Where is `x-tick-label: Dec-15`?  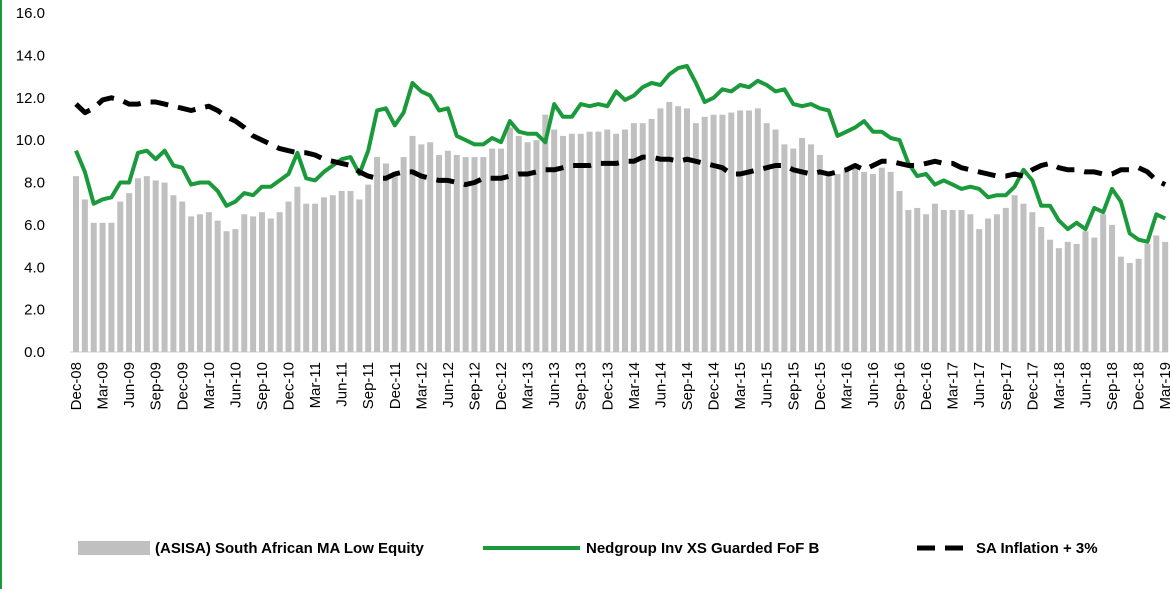
x-tick-label: Dec-15 is located at coordinates (820, 386).